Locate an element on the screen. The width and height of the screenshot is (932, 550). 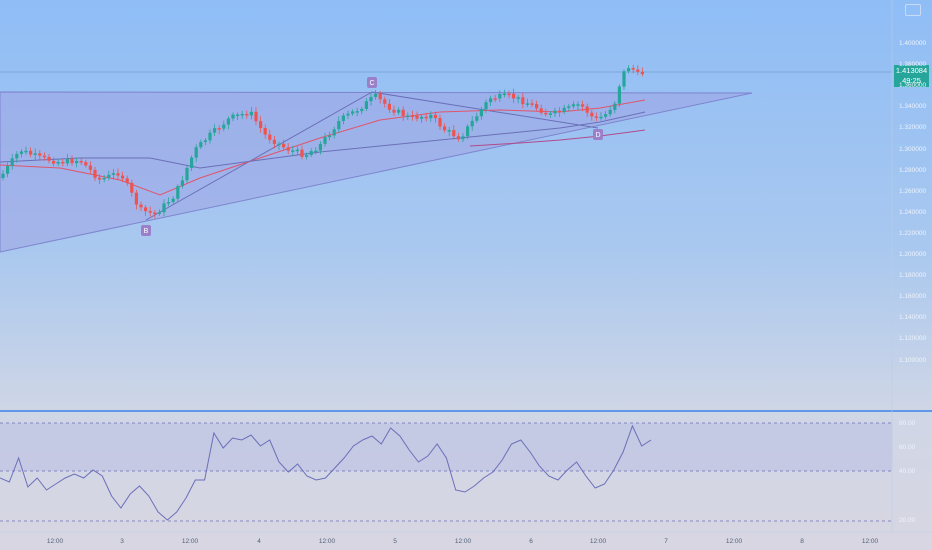
price-axis-label: 1.200000 is located at coordinates (913, 254).